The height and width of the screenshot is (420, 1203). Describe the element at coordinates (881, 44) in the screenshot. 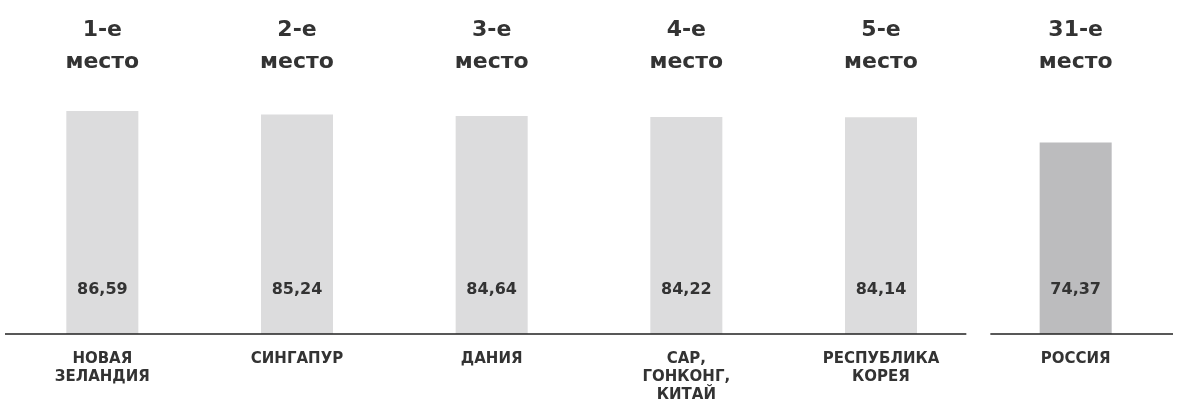

I see `text: 5-е место` at that location.